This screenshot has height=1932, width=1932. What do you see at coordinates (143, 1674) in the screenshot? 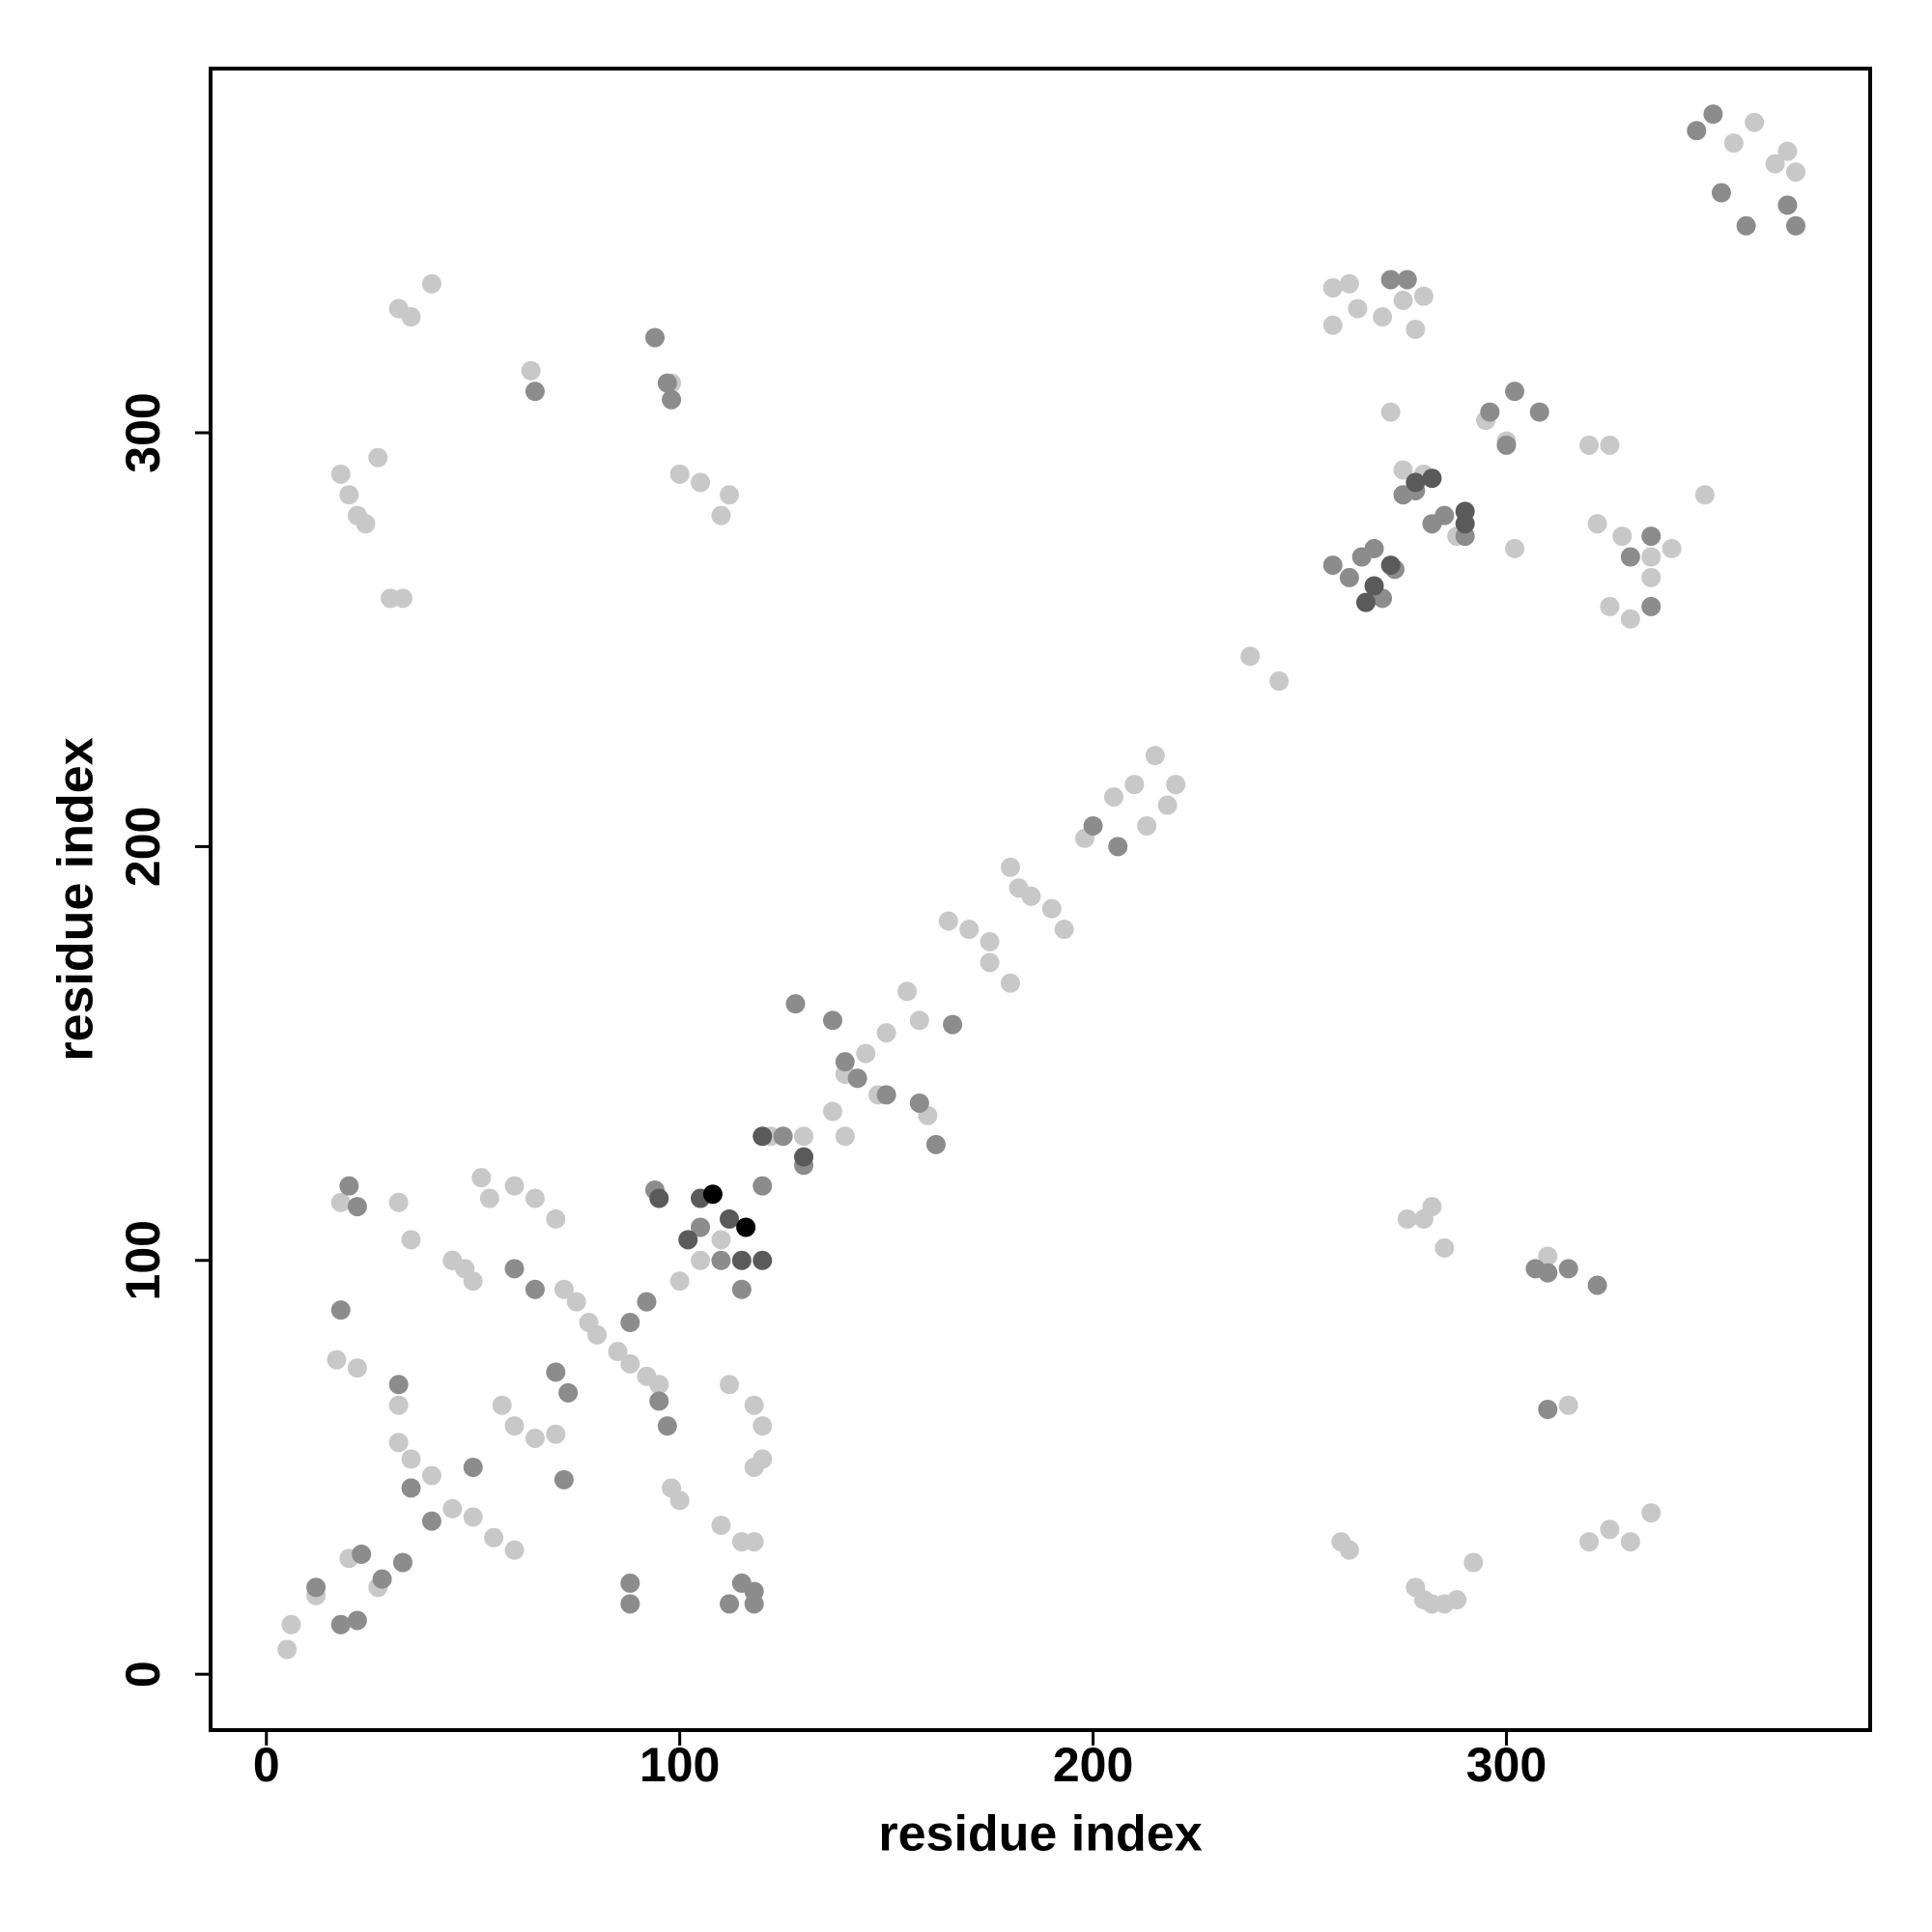
I see `y-tick-label: 0` at bounding box center [143, 1674].